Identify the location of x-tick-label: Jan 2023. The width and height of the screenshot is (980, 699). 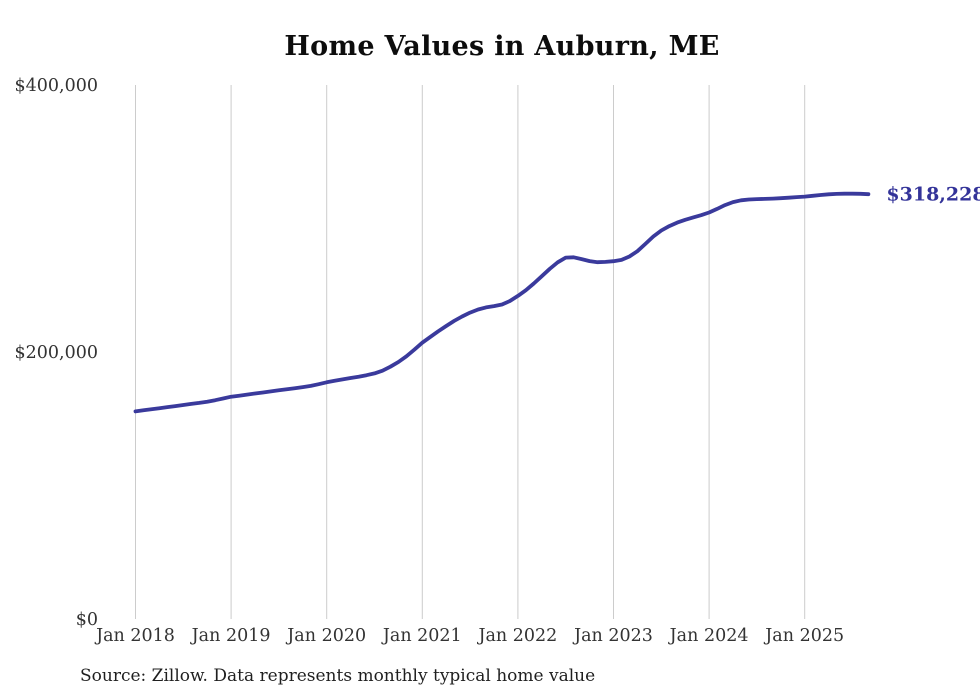
(612, 636).